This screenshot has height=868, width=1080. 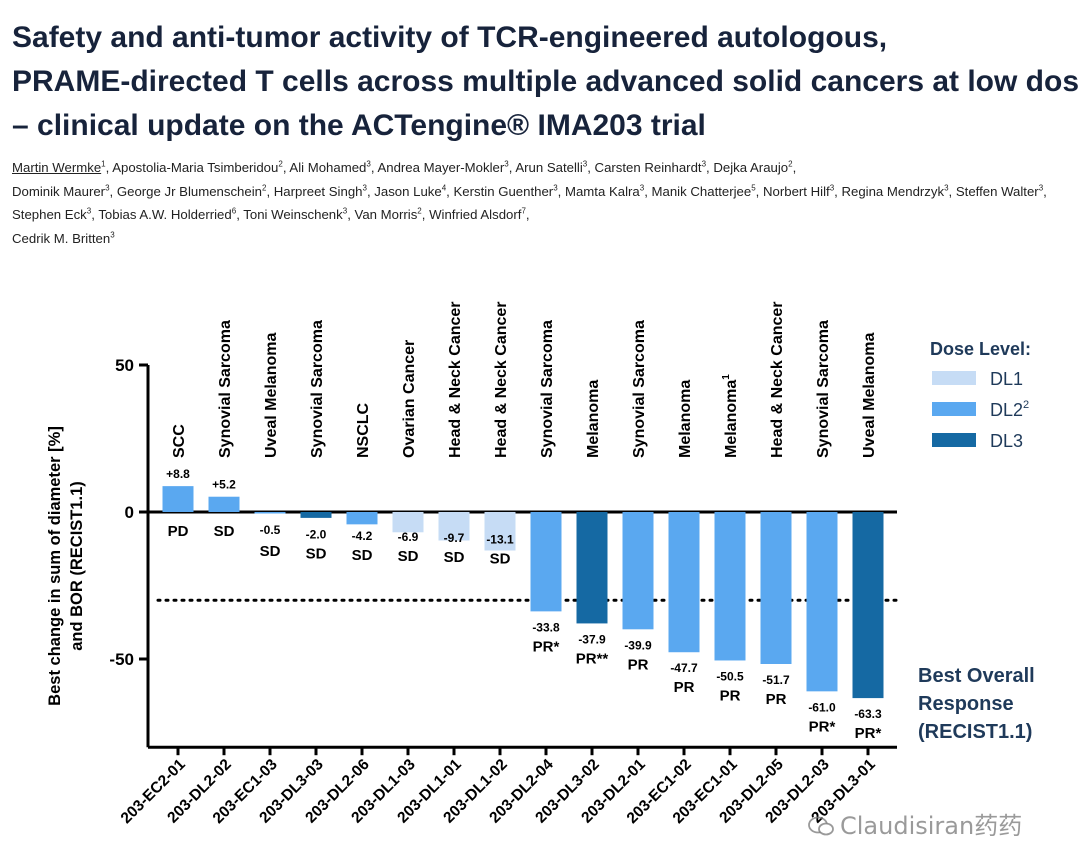 What do you see at coordinates (362, 536) in the screenshot?
I see `value-label: -4.2` at bounding box center [362, 536].